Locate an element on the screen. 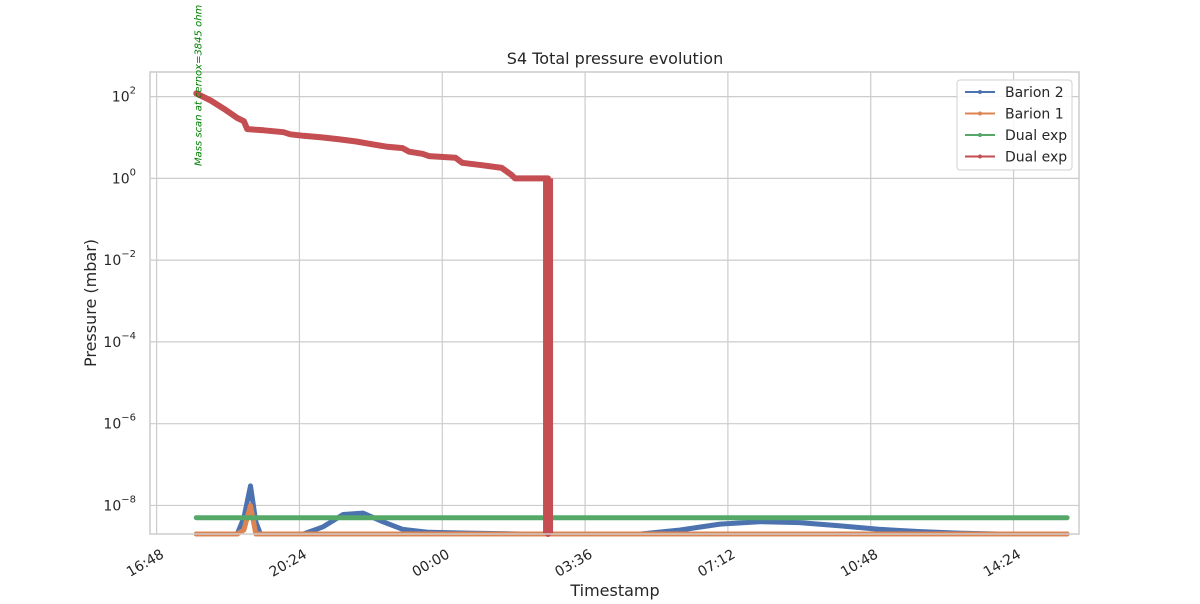  x-axis-label: Timestamp is located at coordinates (614, 590).